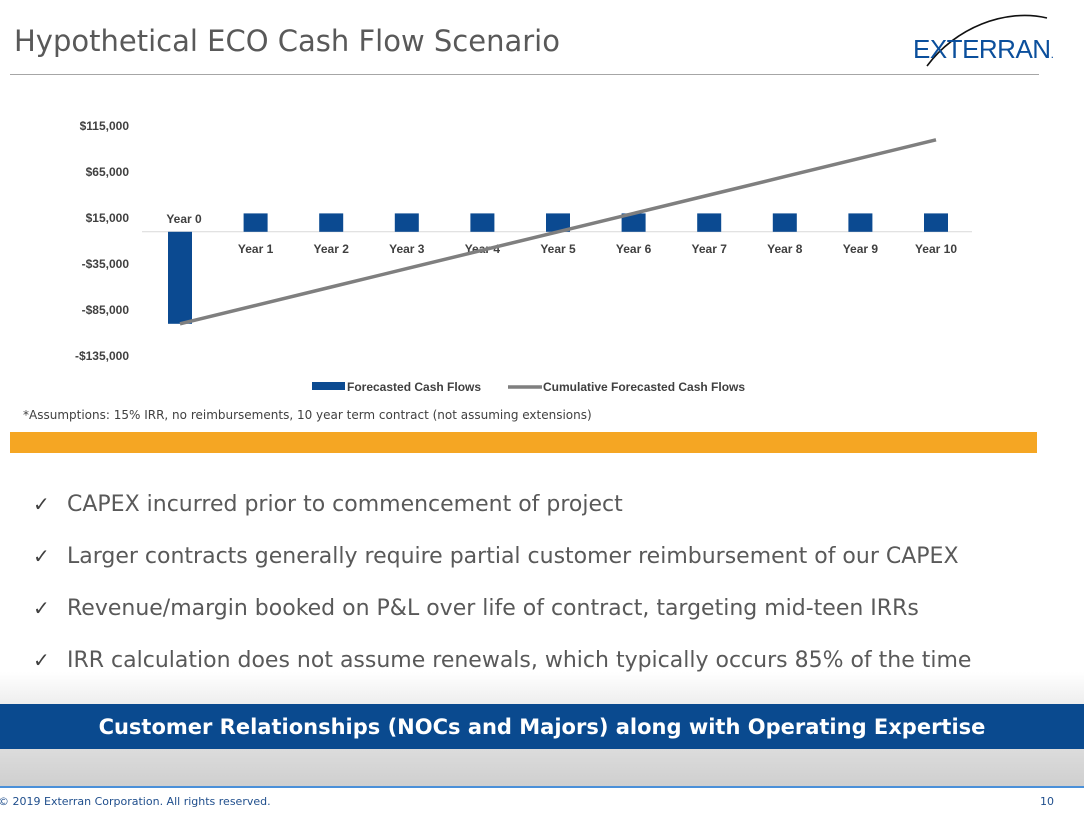 Image resolution: width=1084 pixels, height=823 pixels. Describe the element at coordinates (328, 386) in the screenshot. I see `legend-swatch-bars` at that location.